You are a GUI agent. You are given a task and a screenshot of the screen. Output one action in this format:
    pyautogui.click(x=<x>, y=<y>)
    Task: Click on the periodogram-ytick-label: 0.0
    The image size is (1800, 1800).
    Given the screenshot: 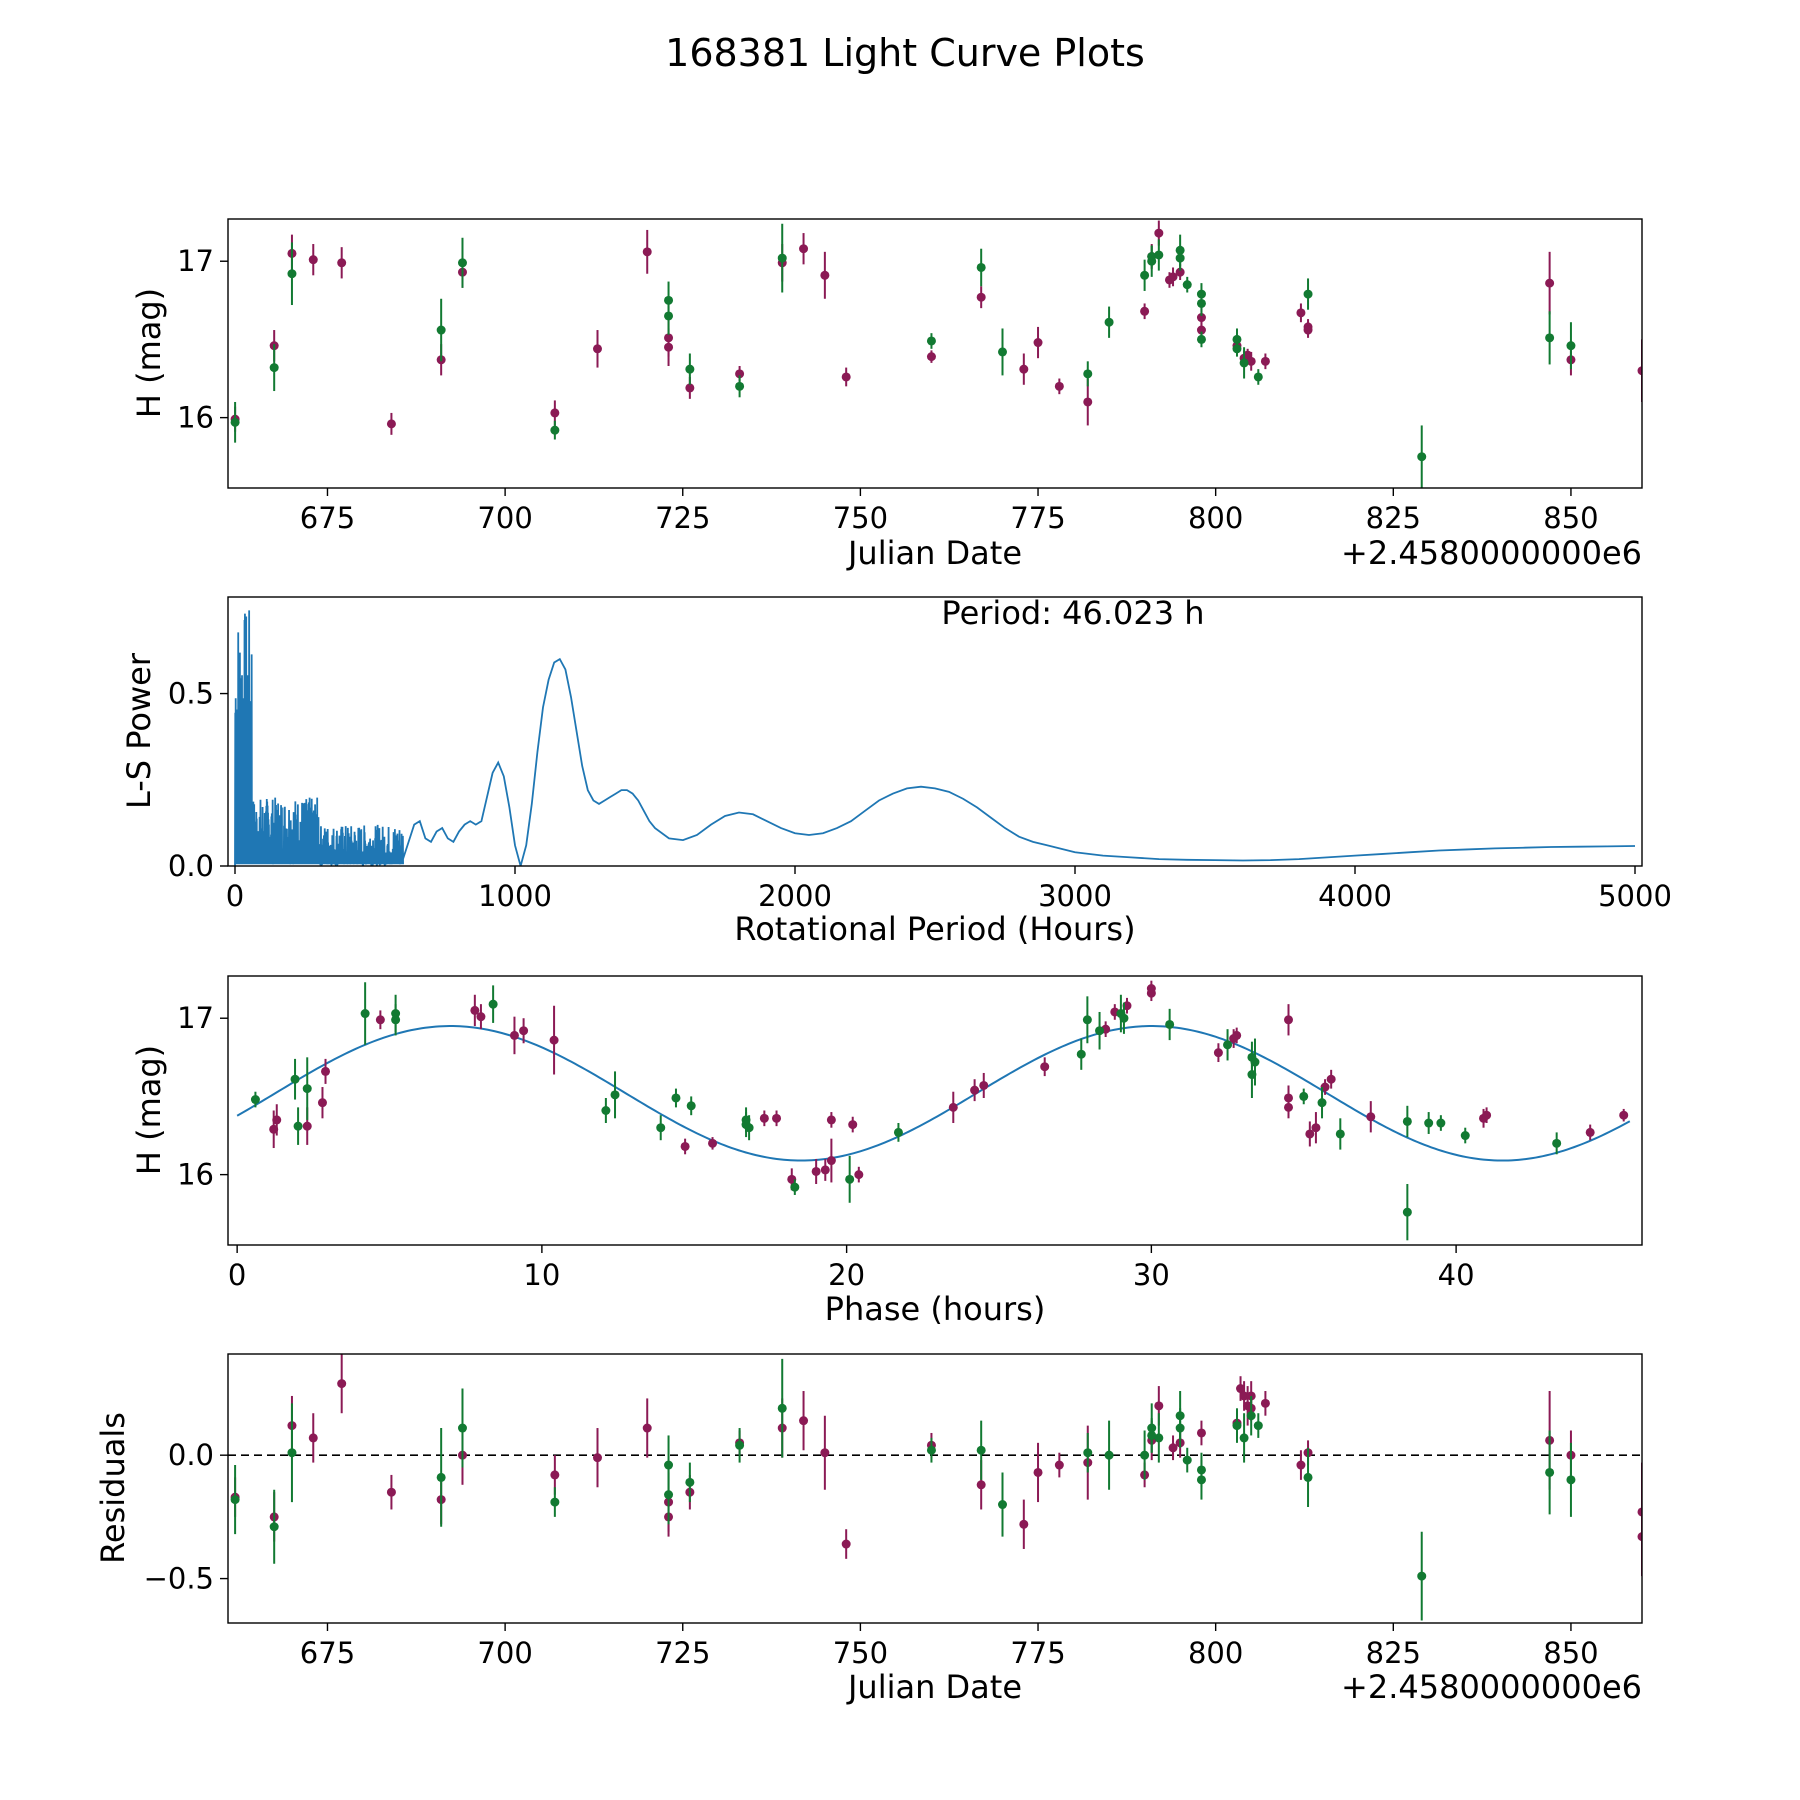 What is the action you would take?
    pyautogui.click(x=191, y=866)
    